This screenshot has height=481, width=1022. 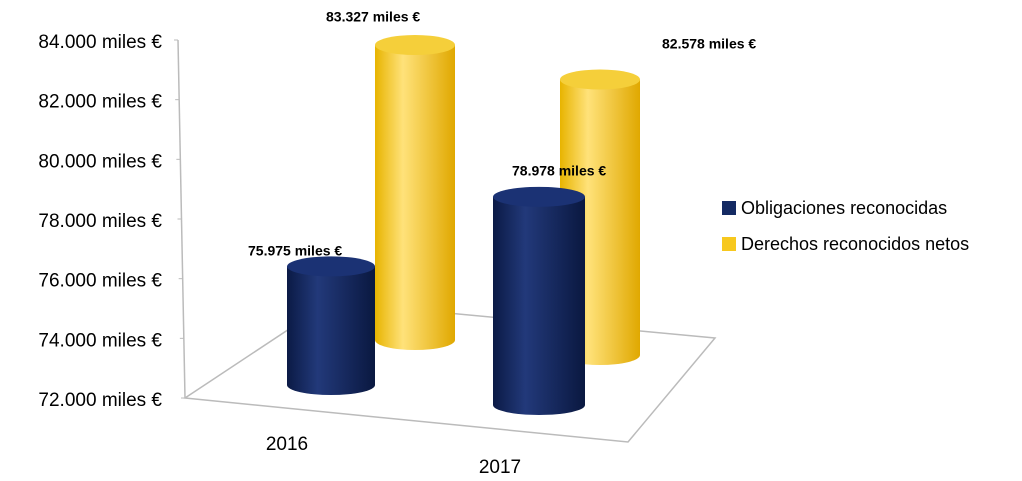 I want to click on y-tick-label: 74.000 miles €, so click(x=100, y=340).